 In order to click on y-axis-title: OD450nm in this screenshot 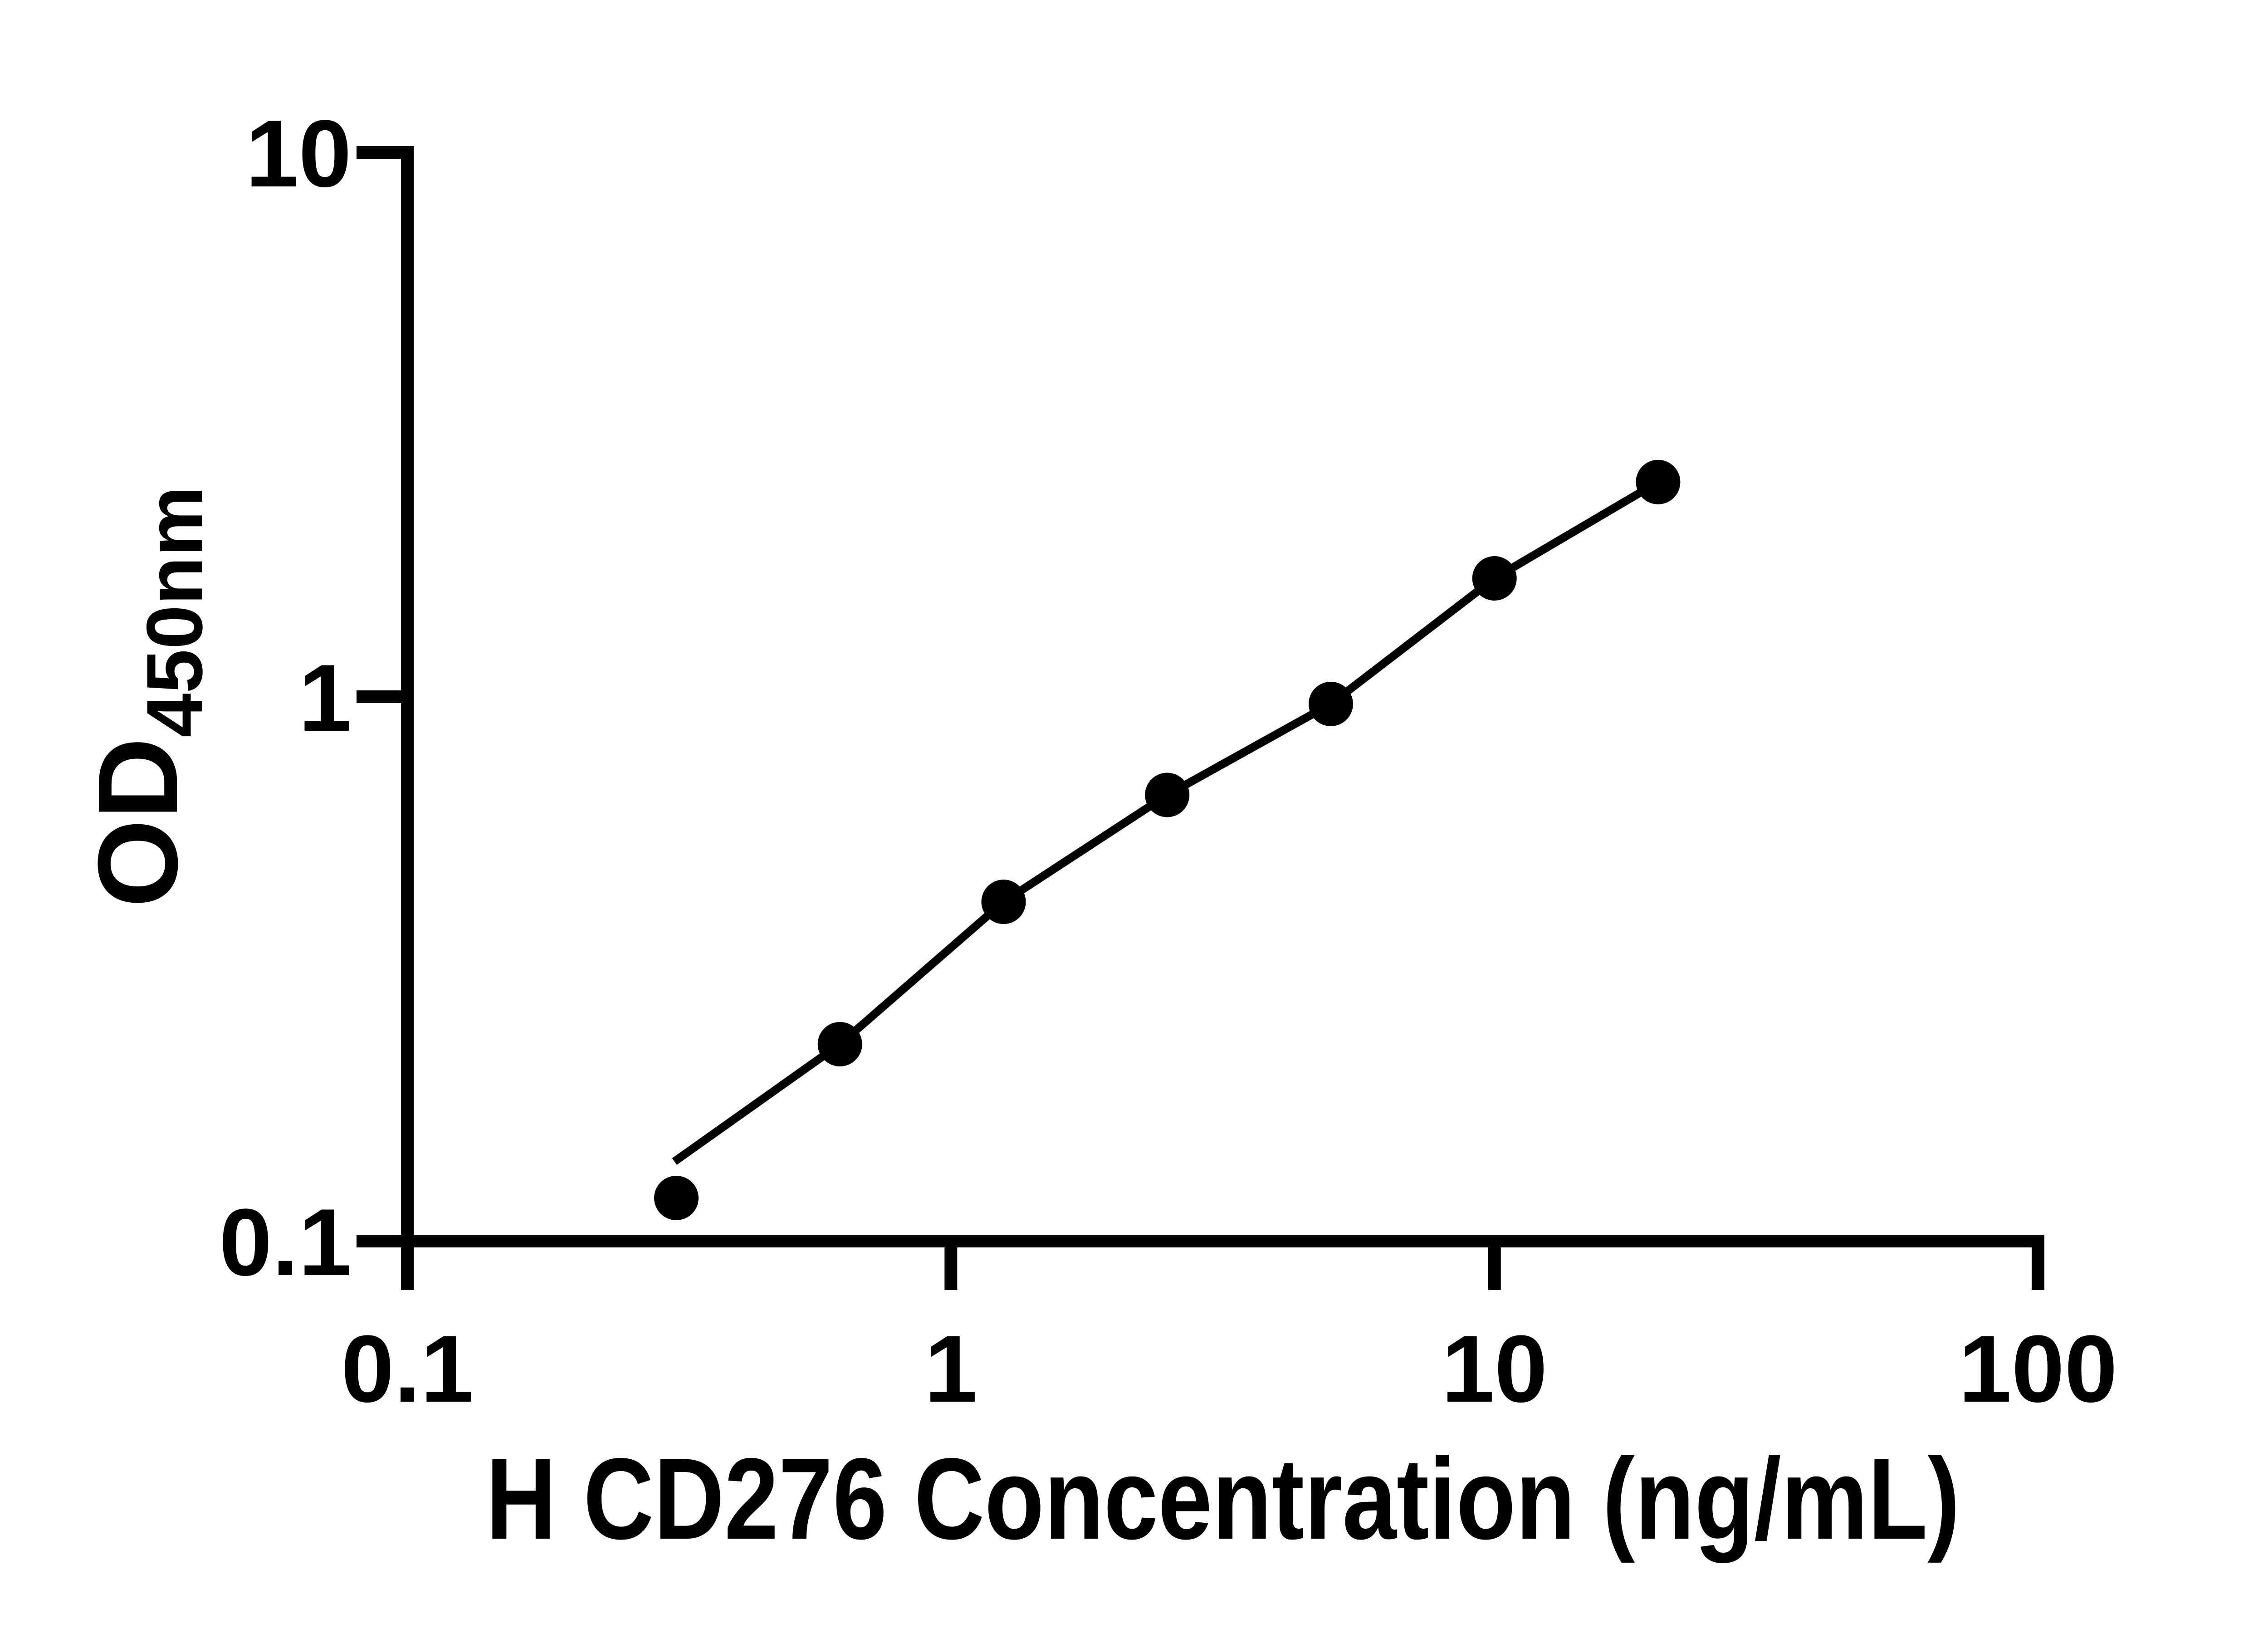, I will do `click(147, 696)`.